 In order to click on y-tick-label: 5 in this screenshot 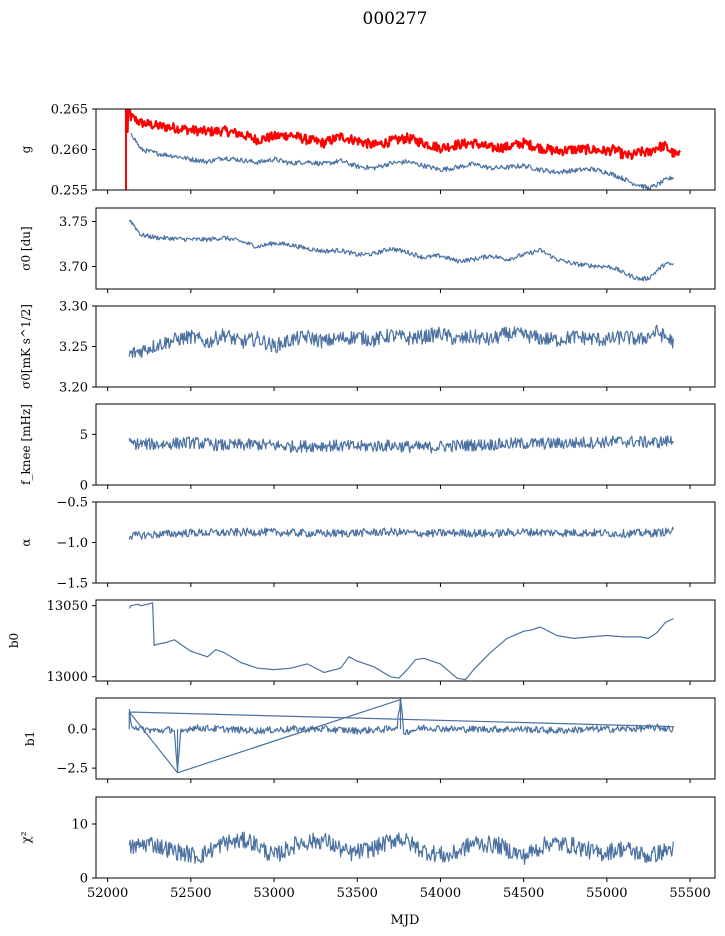, I will do `click(84, 435)`.